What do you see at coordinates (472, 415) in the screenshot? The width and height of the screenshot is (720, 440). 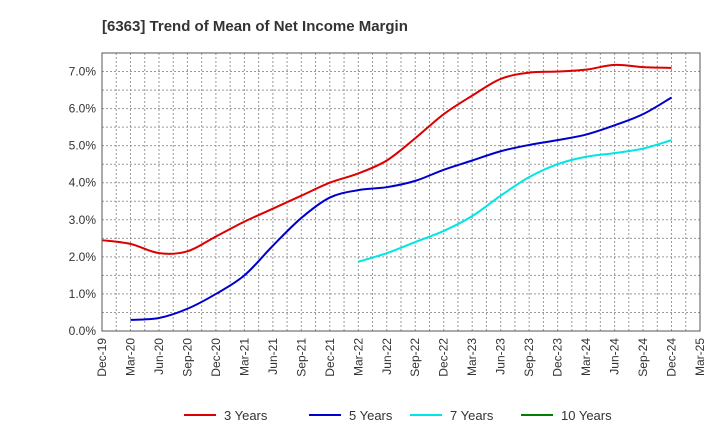 I see `legend-label-7-years: 7 Years` at bounding box center [472, 415].